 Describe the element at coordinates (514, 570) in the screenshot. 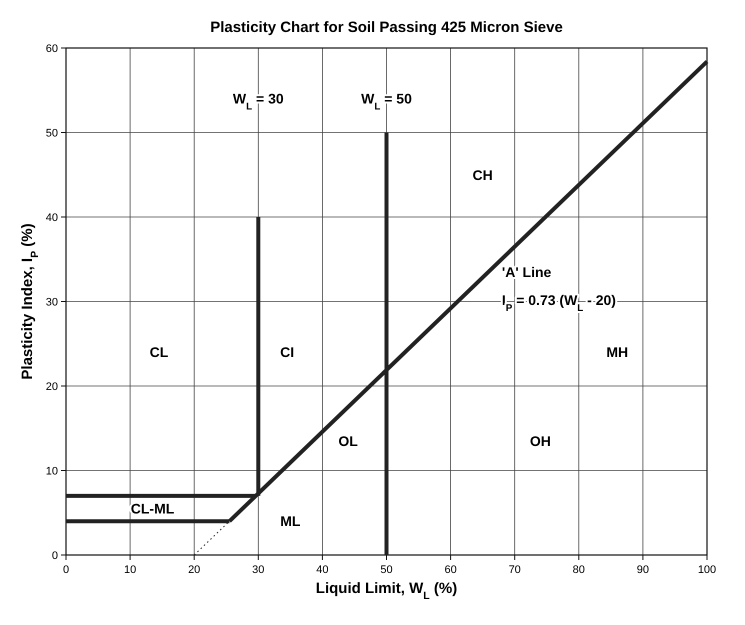

I see `x-tick-label: 70` at that location.